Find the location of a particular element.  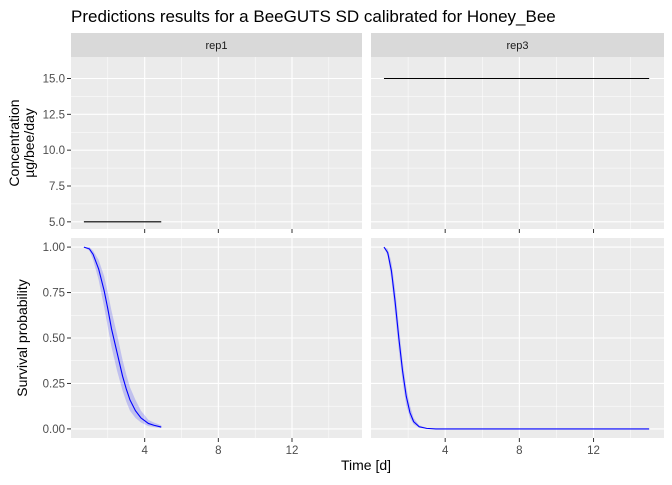

strip-label-rep3: rep3 is located at coordinates (517, 46).